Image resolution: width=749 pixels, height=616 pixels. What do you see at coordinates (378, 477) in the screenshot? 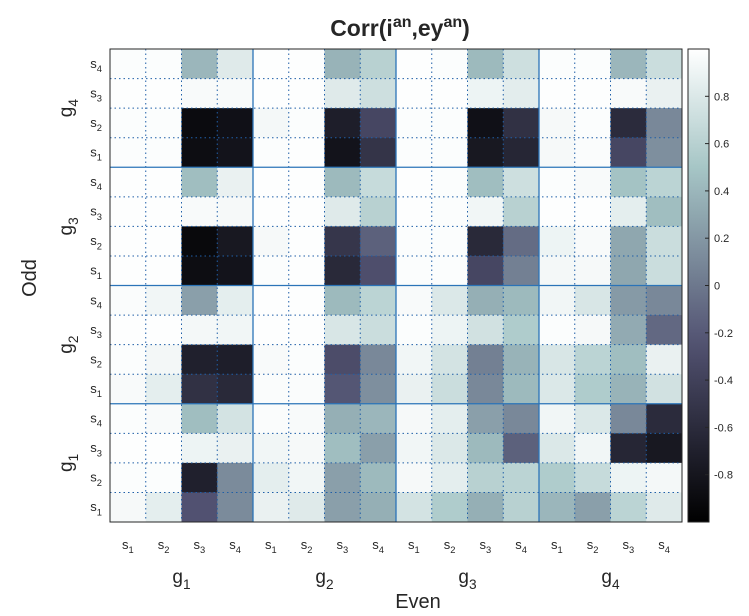
I see `heatmap-cell-g1s2-g2s4` at bounding box center [378, 477].